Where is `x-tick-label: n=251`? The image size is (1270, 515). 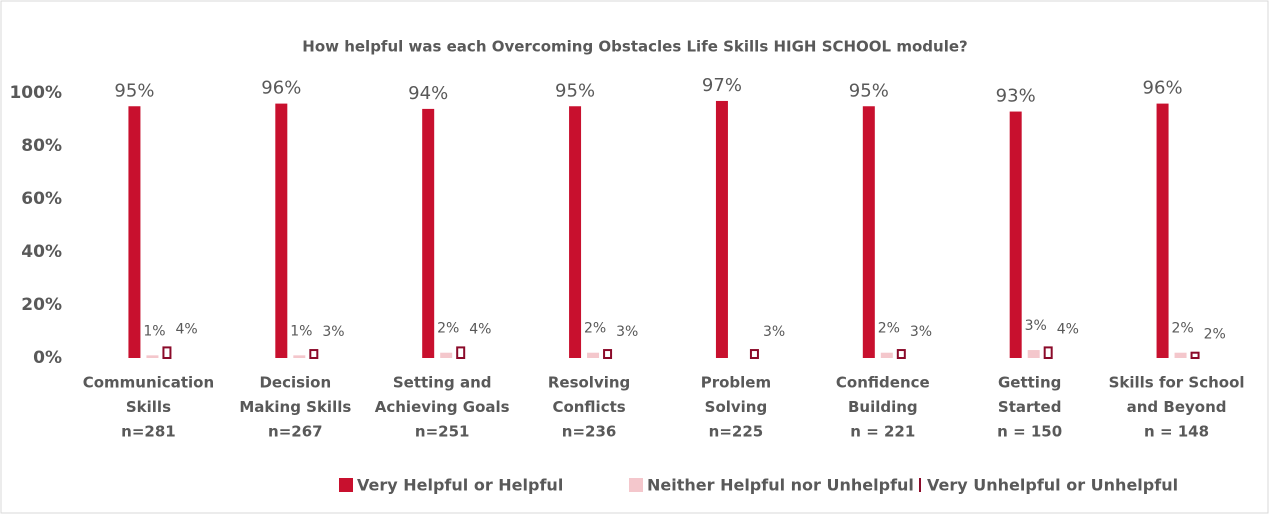
x-tick-label: n=251 is located at coordinates (442, 432).